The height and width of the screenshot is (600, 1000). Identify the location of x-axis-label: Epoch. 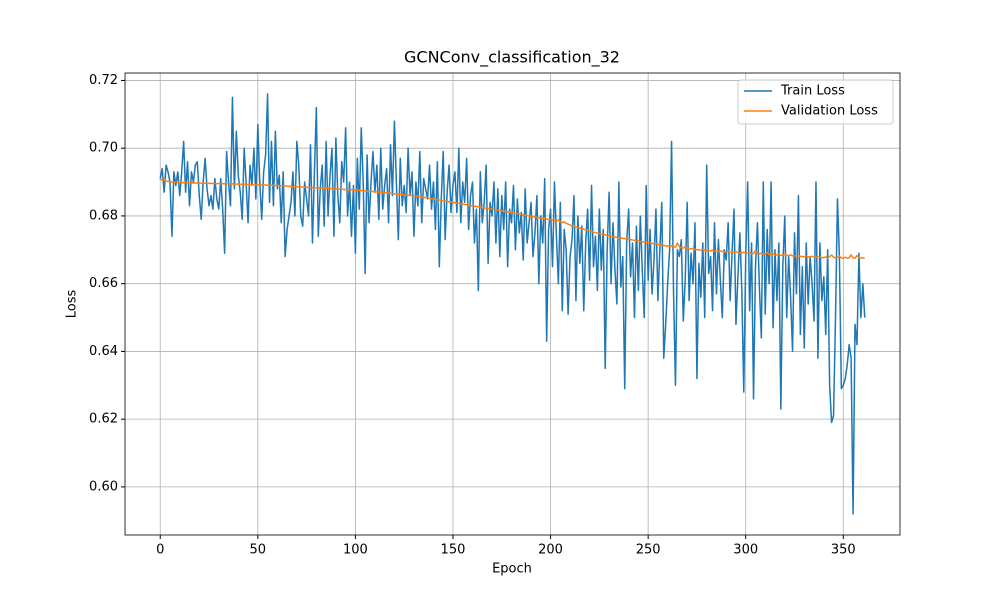
(512, 569).